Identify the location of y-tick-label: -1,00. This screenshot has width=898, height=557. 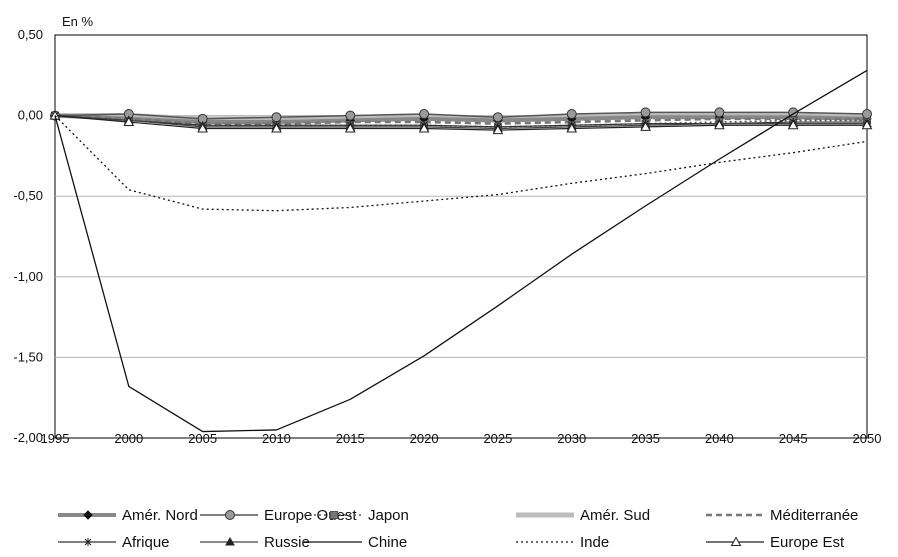
(28, 276).